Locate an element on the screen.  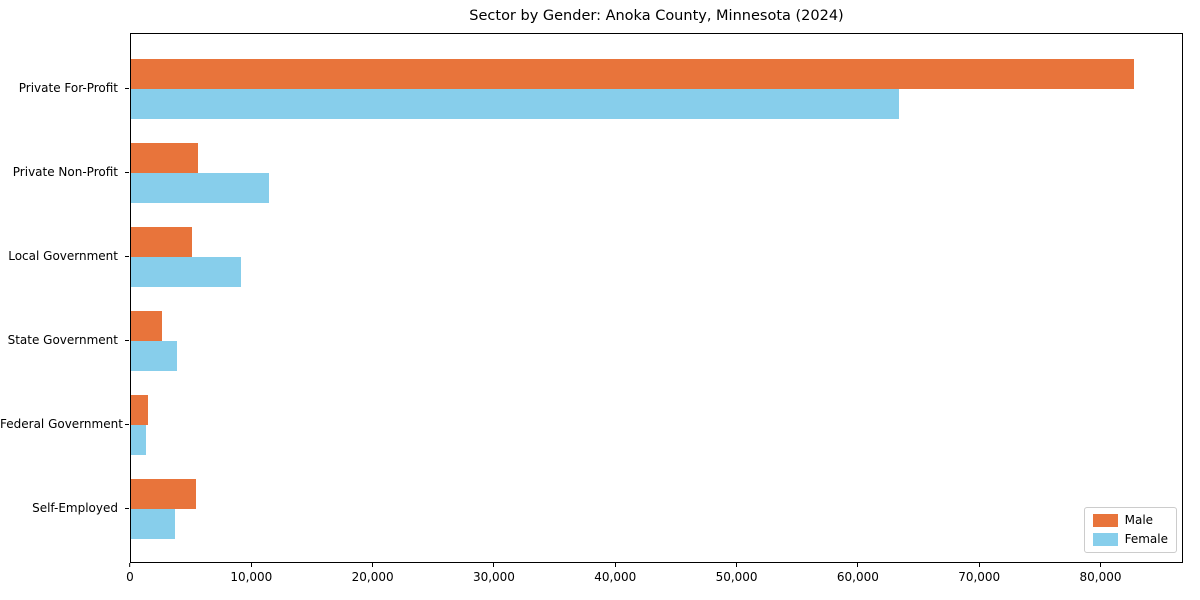
x-tick-label: 20,000 is located at coordinates (372, 577).